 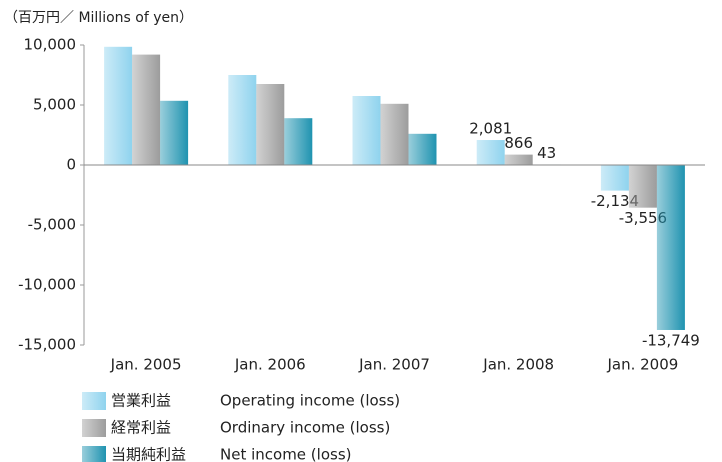 I want to click on data-label: 43, so click(x=546, y=153).